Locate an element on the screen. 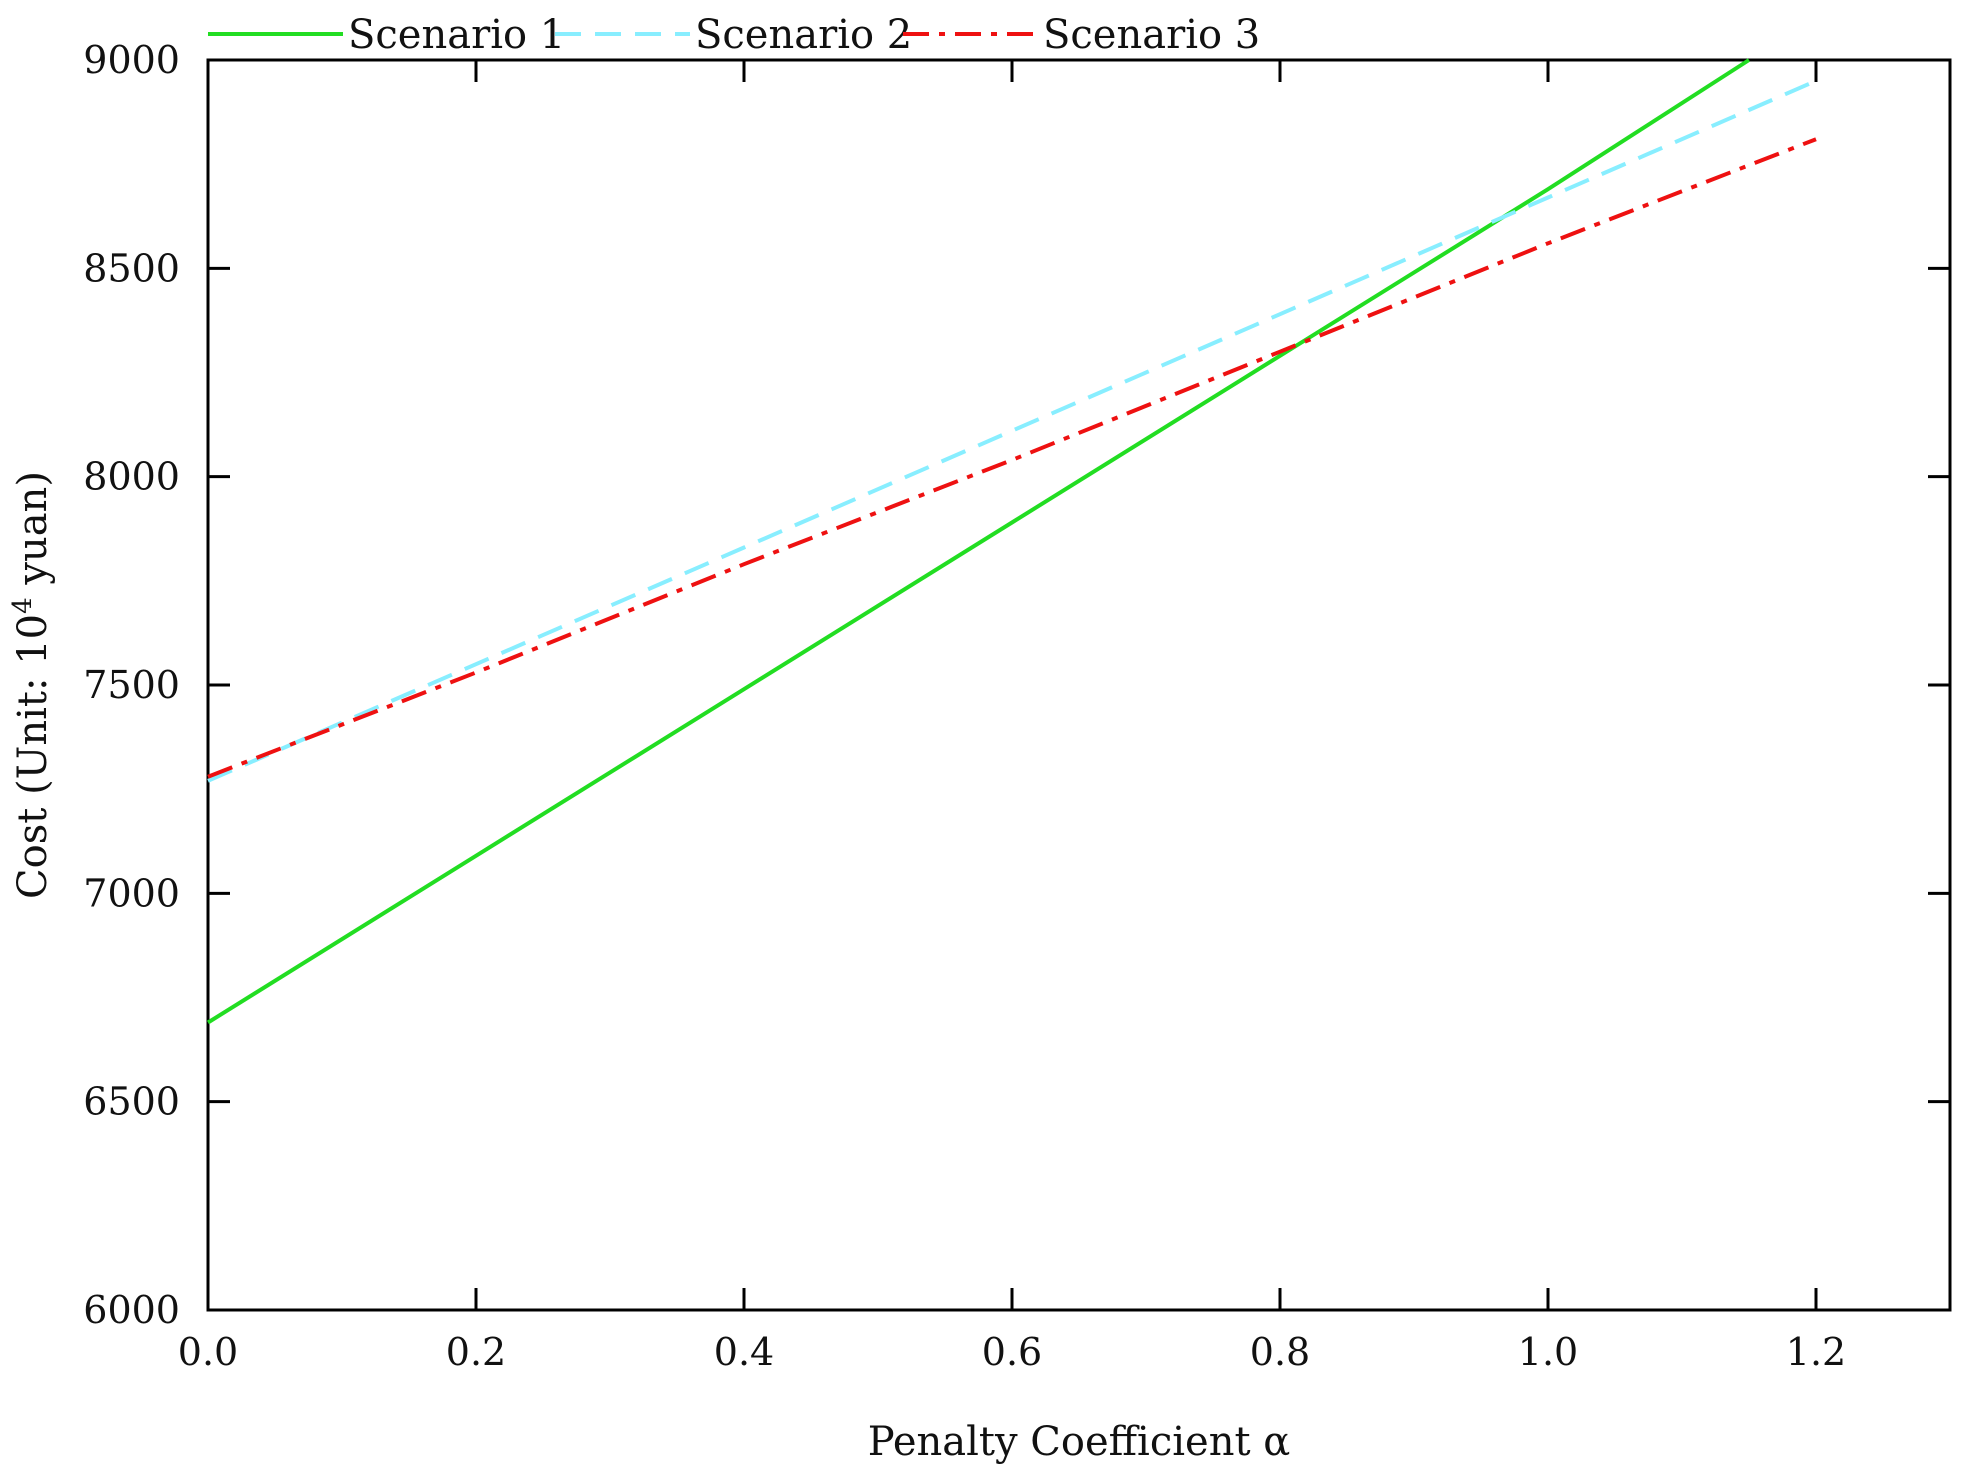 This screenshot has width=1963, height=1476. x-tick-label: 0.8 is located at coordinates (1280, 1352).